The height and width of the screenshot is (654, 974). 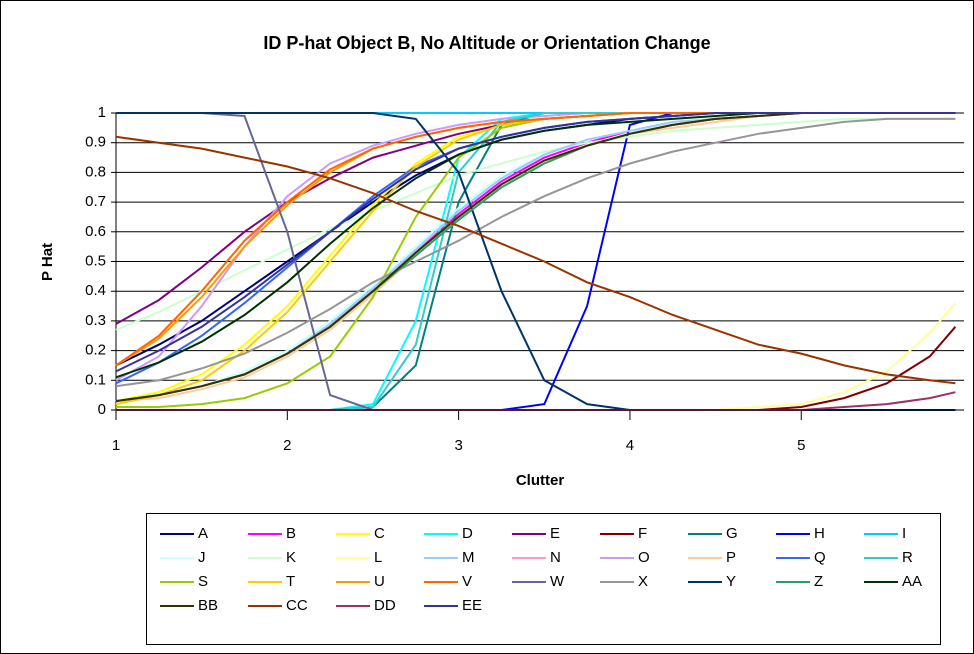 What do you see at coordinates (95, 290) in the screenshot?
I see `y-tick-label: 0.4` at bounding box center [95, 290].